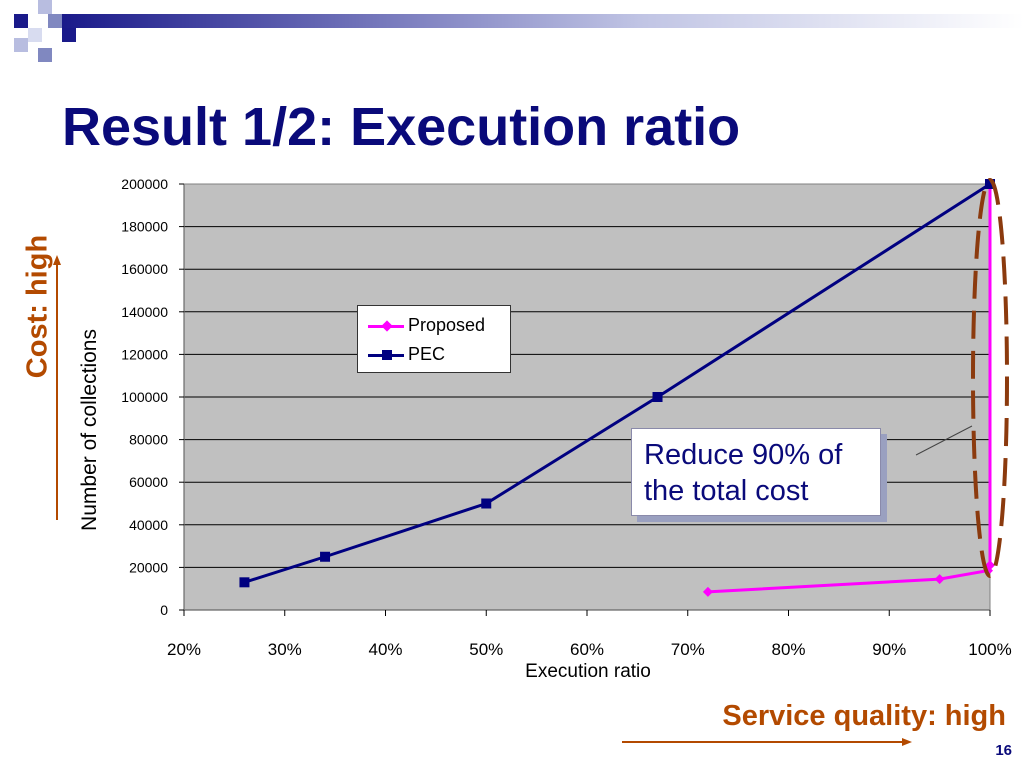  Describe the element at coordinates (427, 354) in the screenshot. I see `legend-label-pec: PEC` at that location.